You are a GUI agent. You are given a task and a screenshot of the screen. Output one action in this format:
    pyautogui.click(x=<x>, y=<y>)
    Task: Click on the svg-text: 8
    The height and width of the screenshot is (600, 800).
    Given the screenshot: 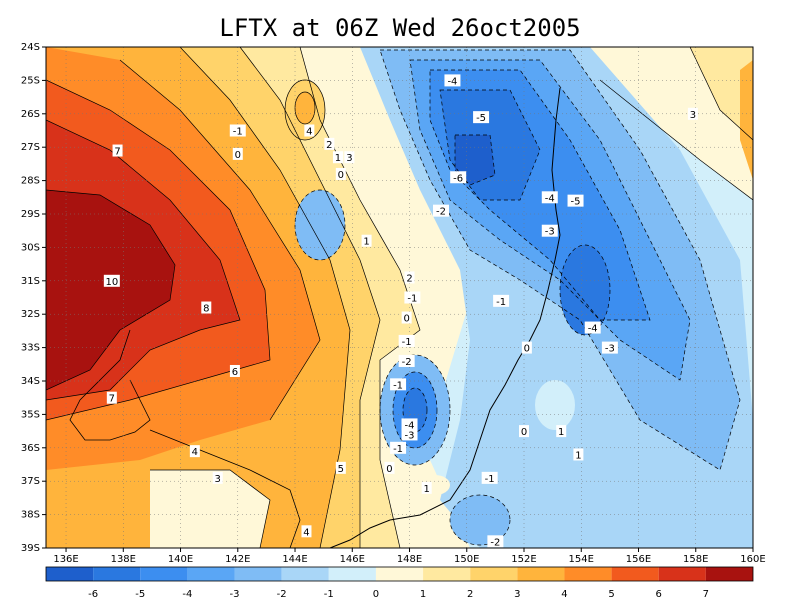 What is the action you would take?
    pyautogui.click(x=206, y=309)
    